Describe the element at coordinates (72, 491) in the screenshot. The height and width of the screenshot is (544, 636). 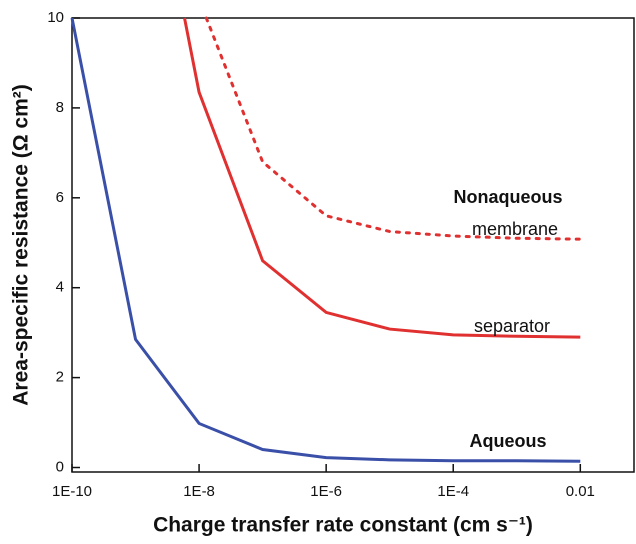
I see `x-tick-label: 1E-10` at that location.